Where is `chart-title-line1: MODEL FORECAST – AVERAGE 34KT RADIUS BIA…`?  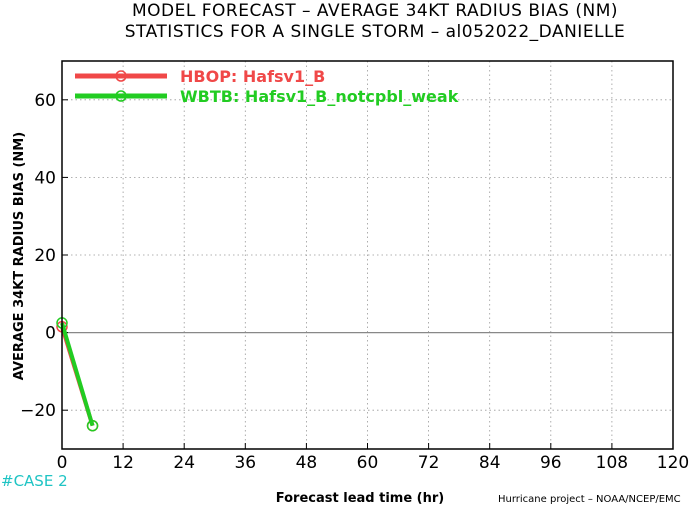 chart-title-line1: MODEL FORECAST – AVERAGE 34KT RADIUS BIA… is located at coordinates (375, 11).